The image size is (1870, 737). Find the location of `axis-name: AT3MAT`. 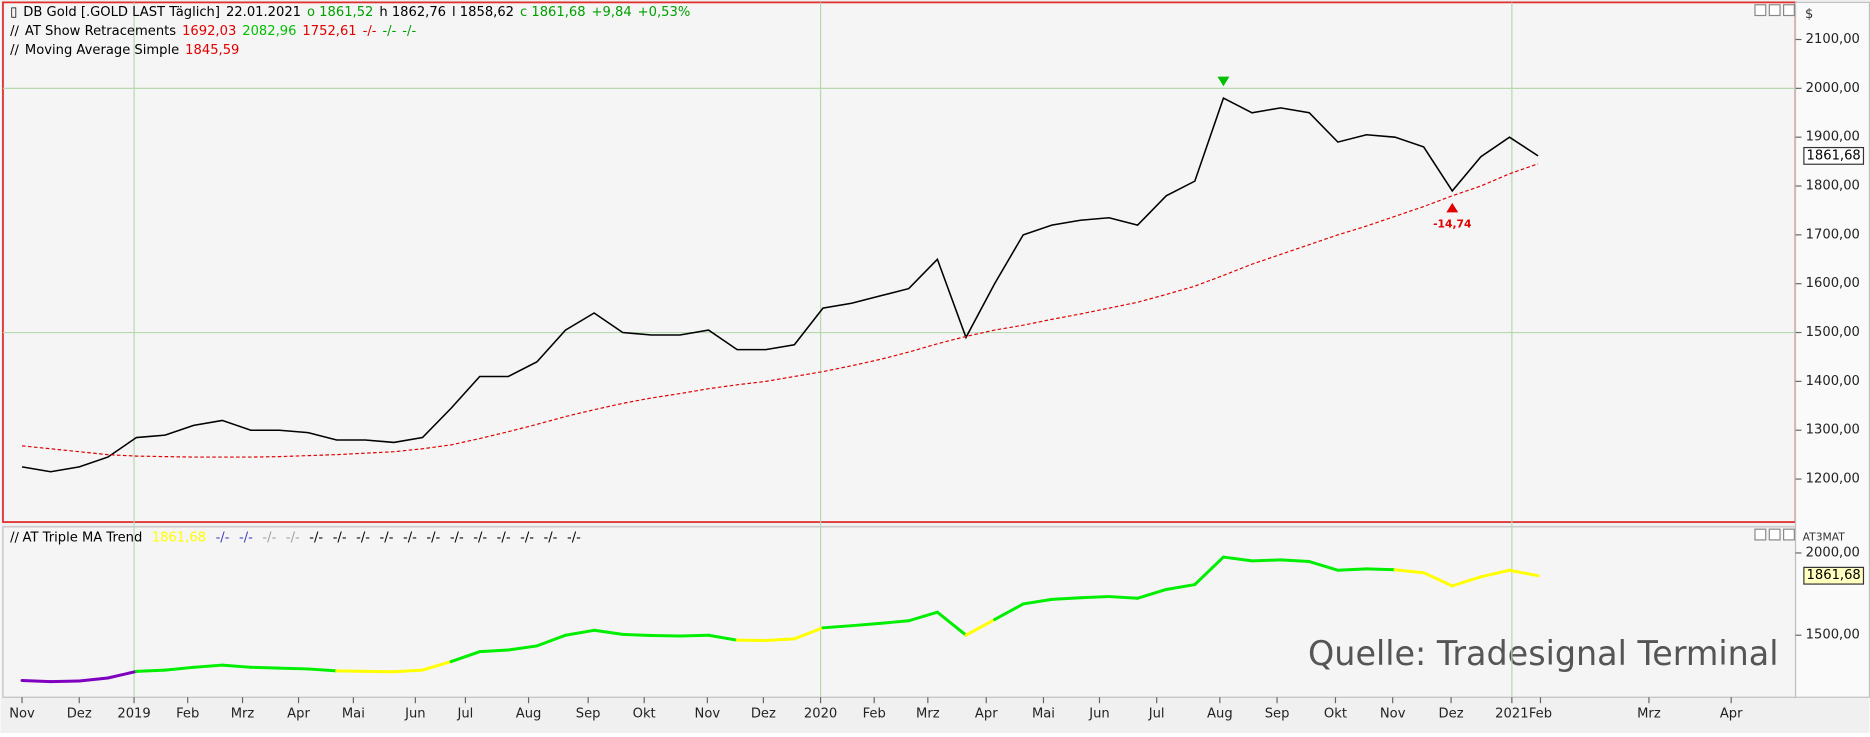

axis-name: AT3MAT is located at coordinates (1824, 537).